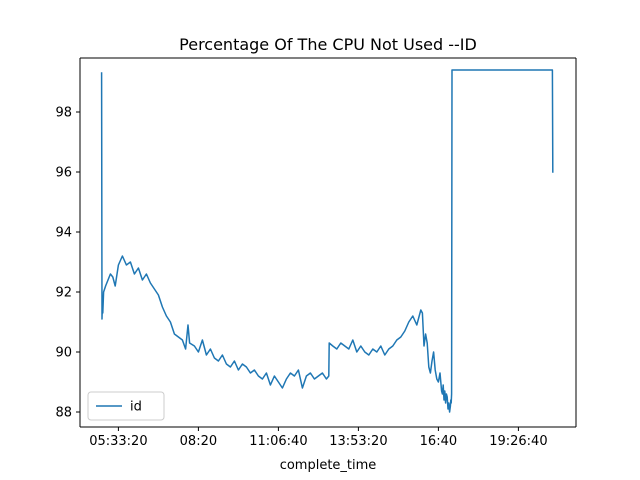  Describe the element at coordinates (63, 233) in the screenshot. I see `y-tick-label: 94` at that location.